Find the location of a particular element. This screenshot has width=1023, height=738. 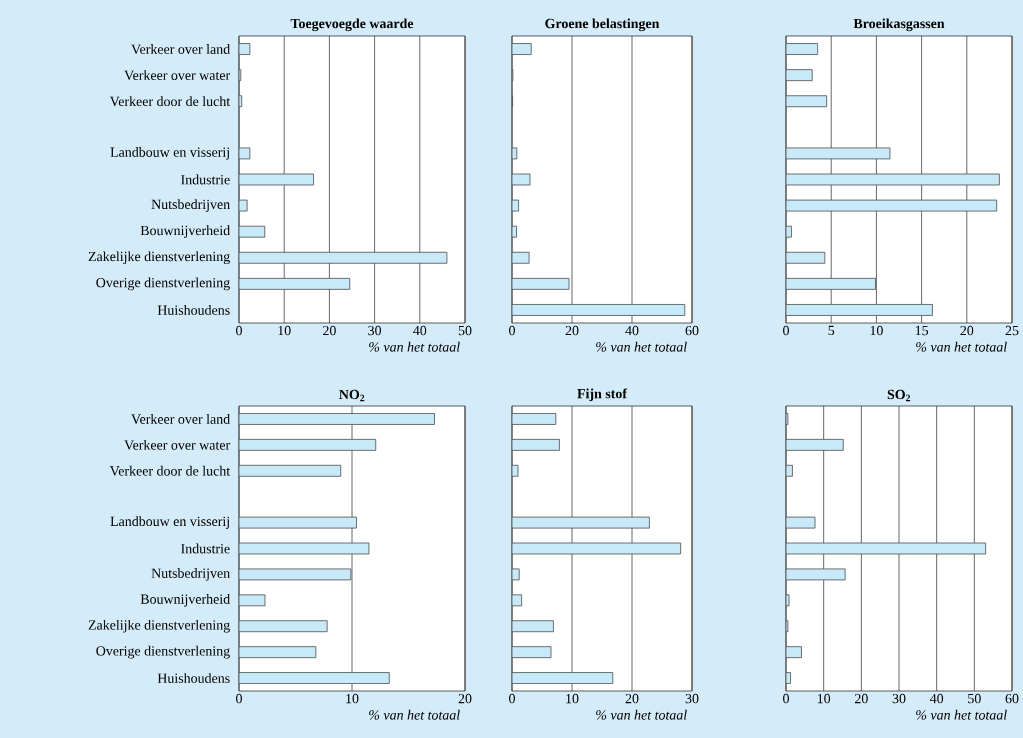

x-tick-label: 15 is located at coordinates (922, 330).